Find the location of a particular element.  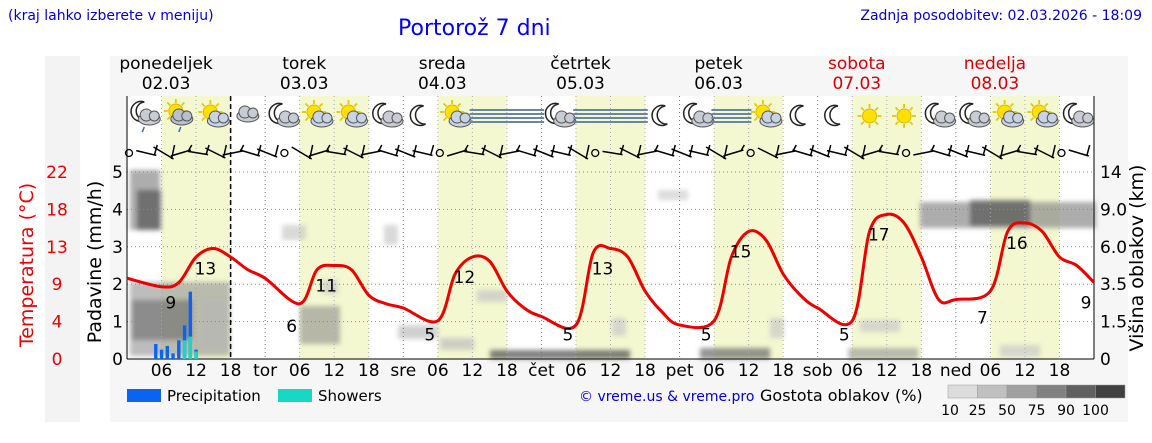

temperature-tick-label: 13 is located at coordinates (57, 248).